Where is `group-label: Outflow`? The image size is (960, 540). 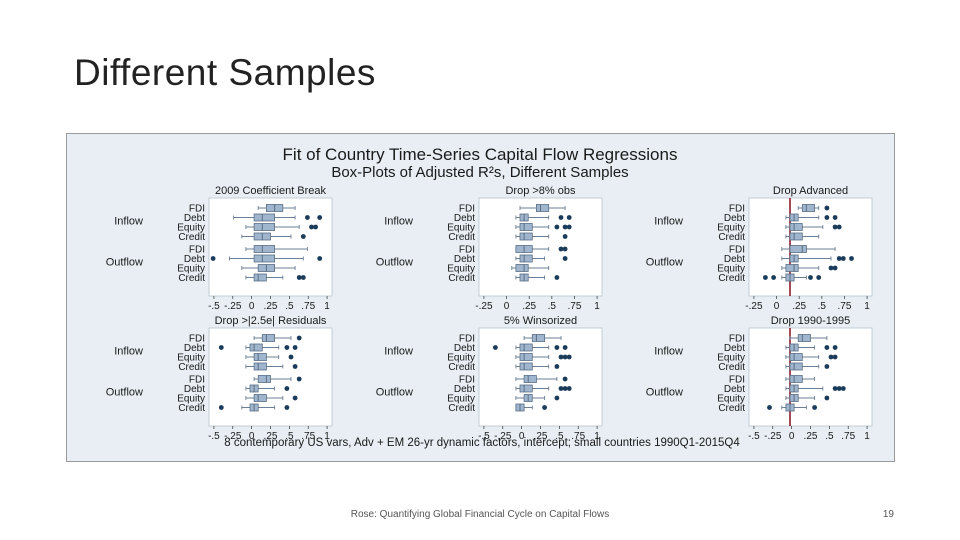 group-label: Outflow is located at coordinates (124, 392).